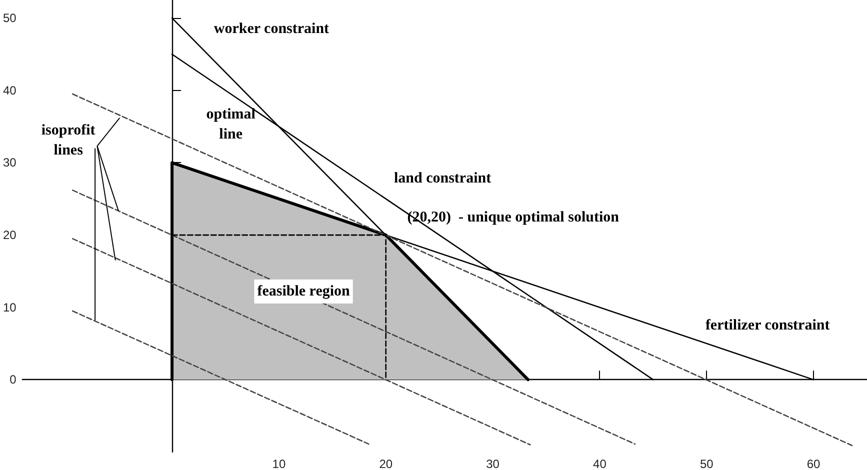 This screenshot has width=867, height=470. Describe the element at coordinates (767, 325) in the screenshot. I see `annotation: fertilizer constraint` at that location.